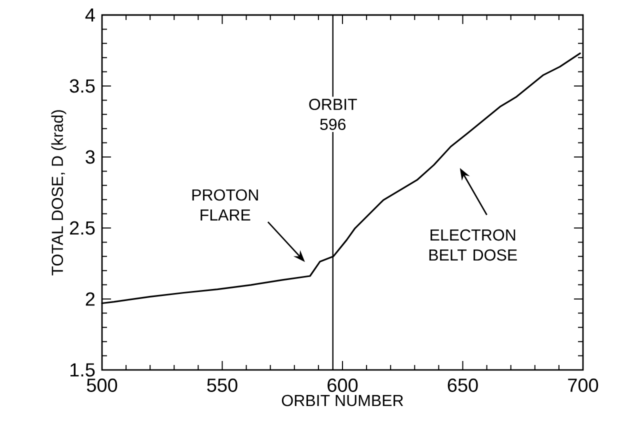 This screenshot has height=439, width=619. Describe the element at coordinates (90, 15) in the screenshot. I see `y-tick-label: 4` at that location.